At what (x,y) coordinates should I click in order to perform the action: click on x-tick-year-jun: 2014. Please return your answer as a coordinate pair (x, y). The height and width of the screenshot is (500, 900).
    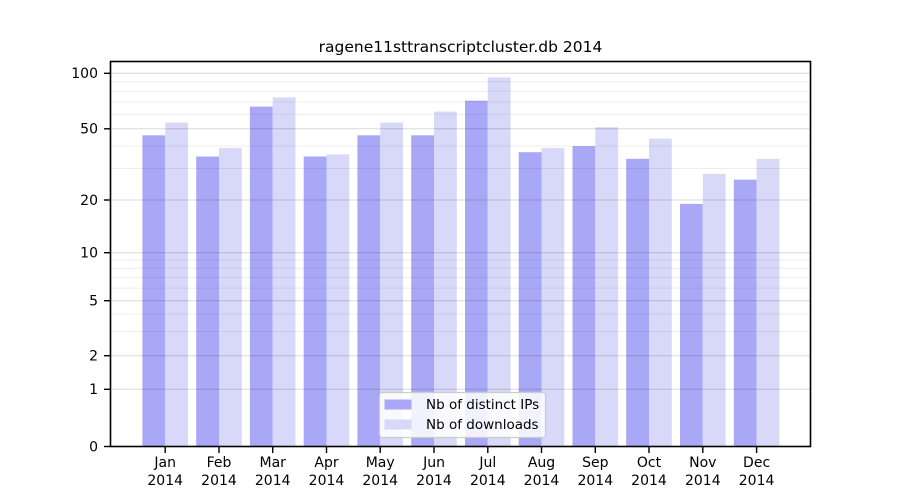
    Looking at the image, I should click on (434, 481).